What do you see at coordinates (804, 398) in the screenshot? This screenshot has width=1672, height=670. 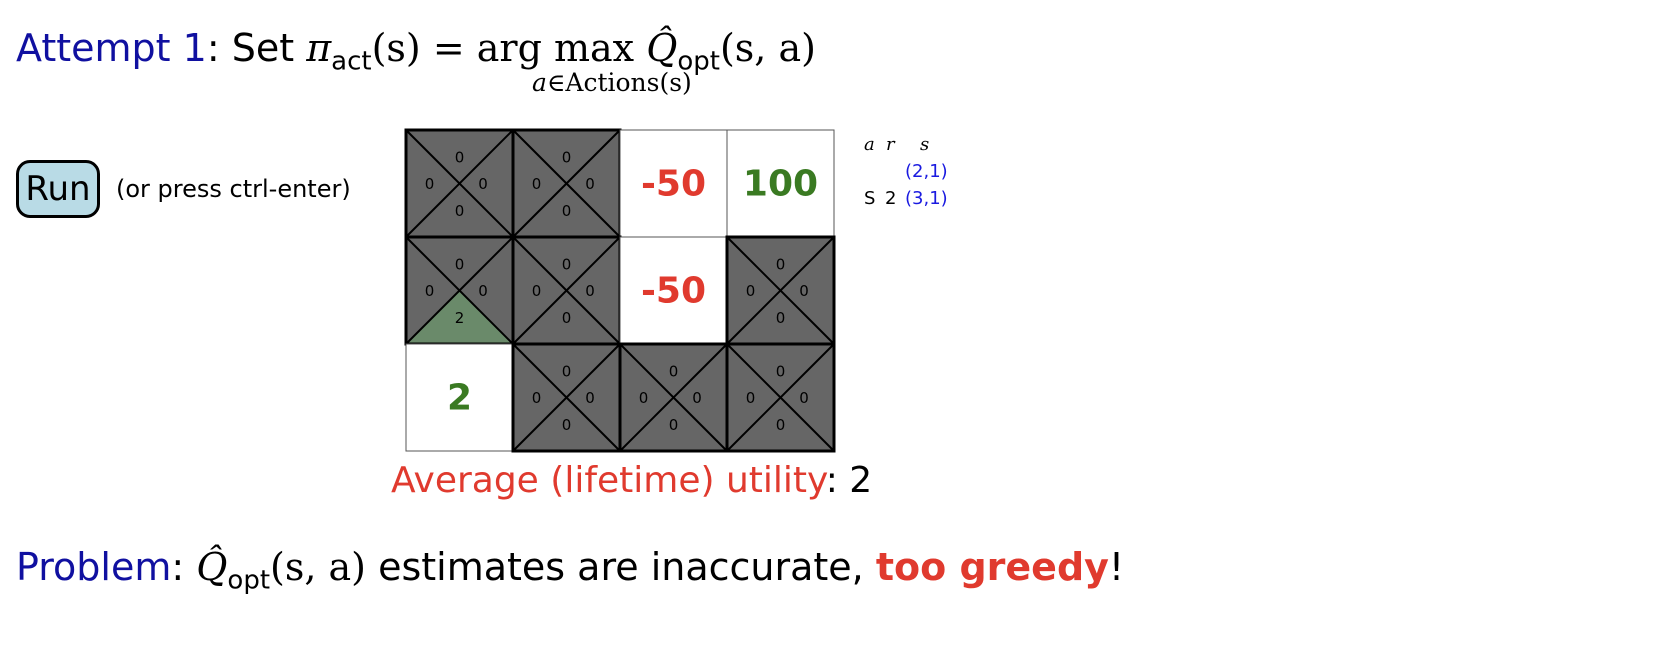 I see `cell-4-1-q-right: 0` at bounding box center [804, 398].